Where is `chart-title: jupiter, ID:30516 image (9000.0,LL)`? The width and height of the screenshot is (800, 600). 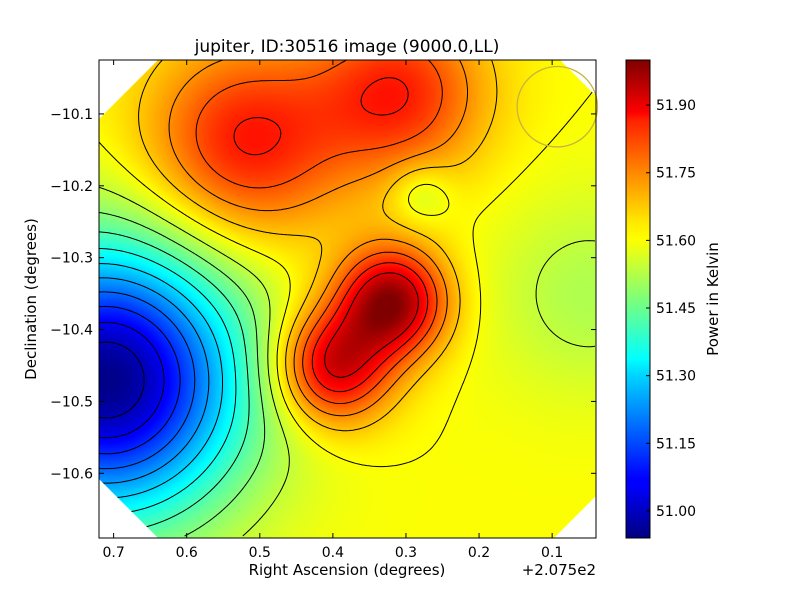
chart-title: jupiter, ID:30516 image (9000.0,LL) is located at coordinates (347, 47).